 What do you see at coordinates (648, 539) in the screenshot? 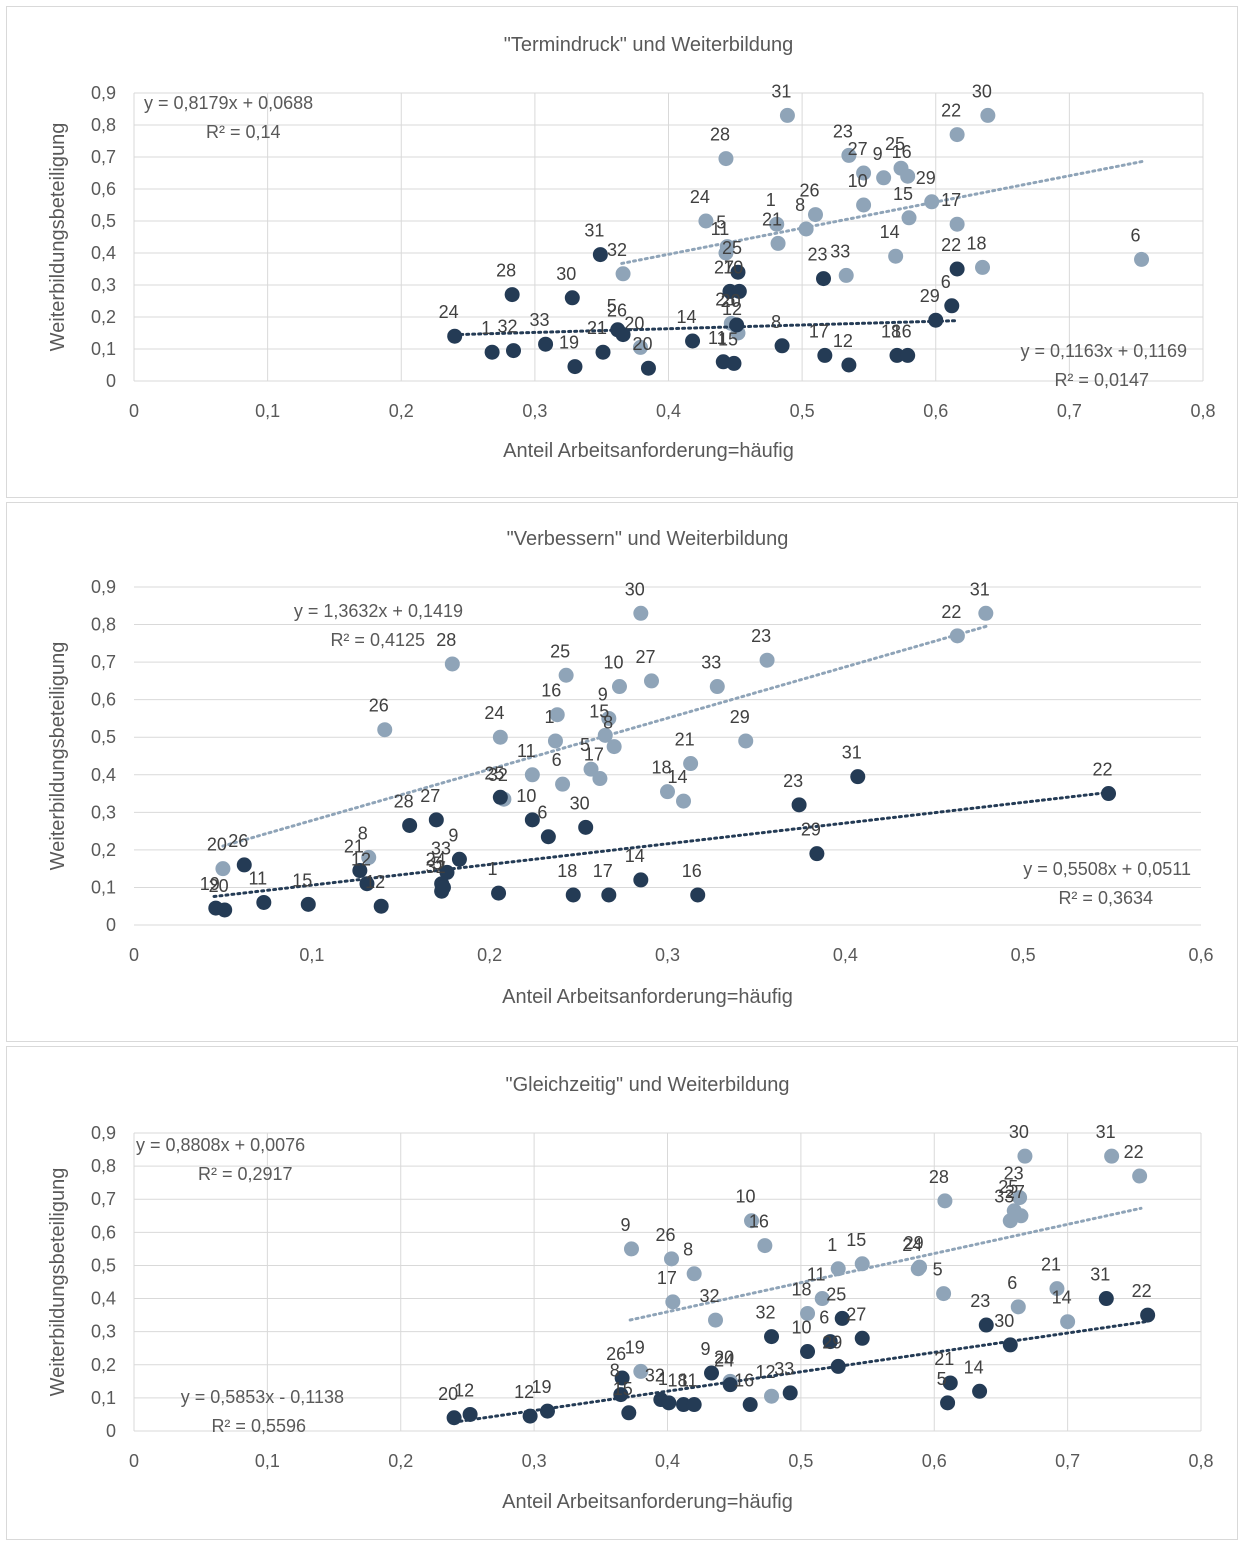
I see `chart-title: "Verbessern" und Weiterbildung` at bounding box center [648, 539].